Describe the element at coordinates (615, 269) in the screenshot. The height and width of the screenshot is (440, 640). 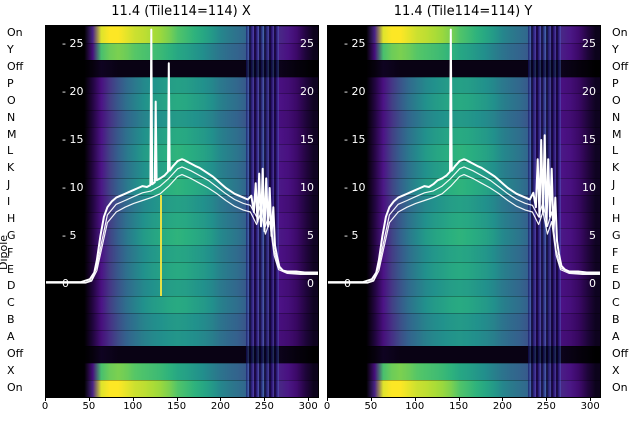
I see `dipole-label-right-e: E` at that location.